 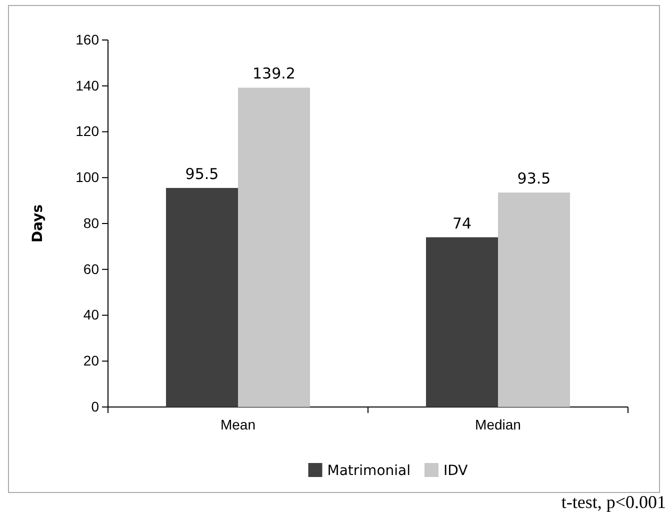 I want to click on y-tick-label: 60, so click(x=91, y=268).